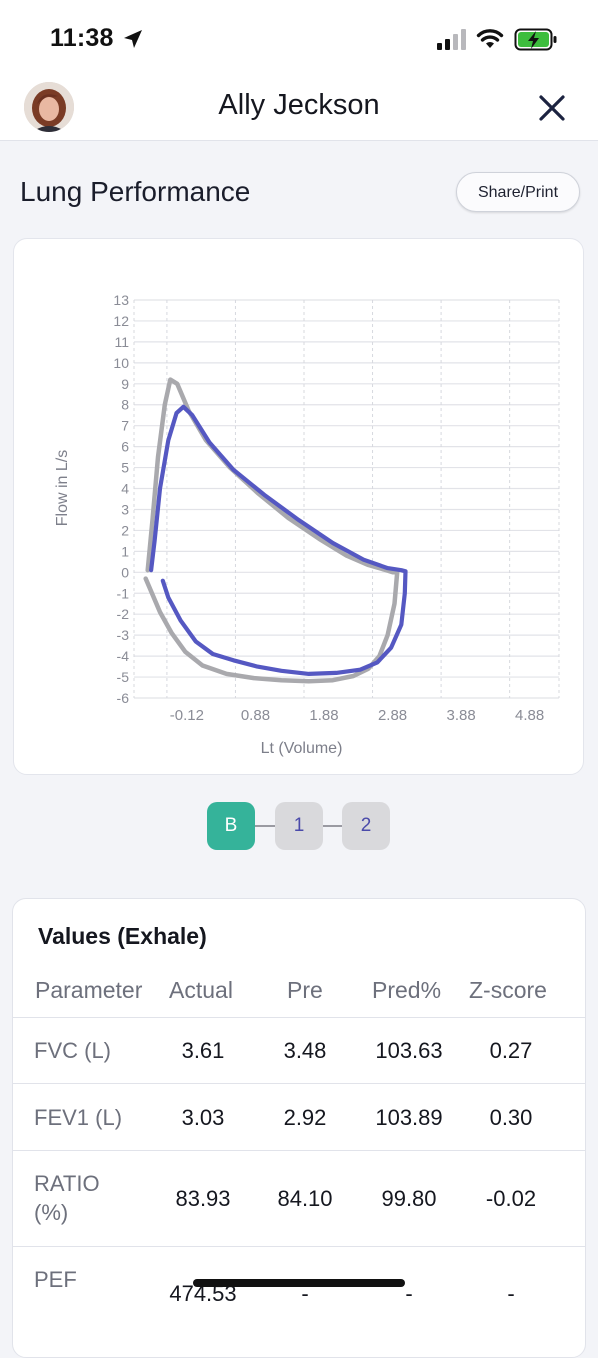 The height and width of the screenshot is (1358, 598). I want to click on x-tick-label: 2.88, so click(392, 715).